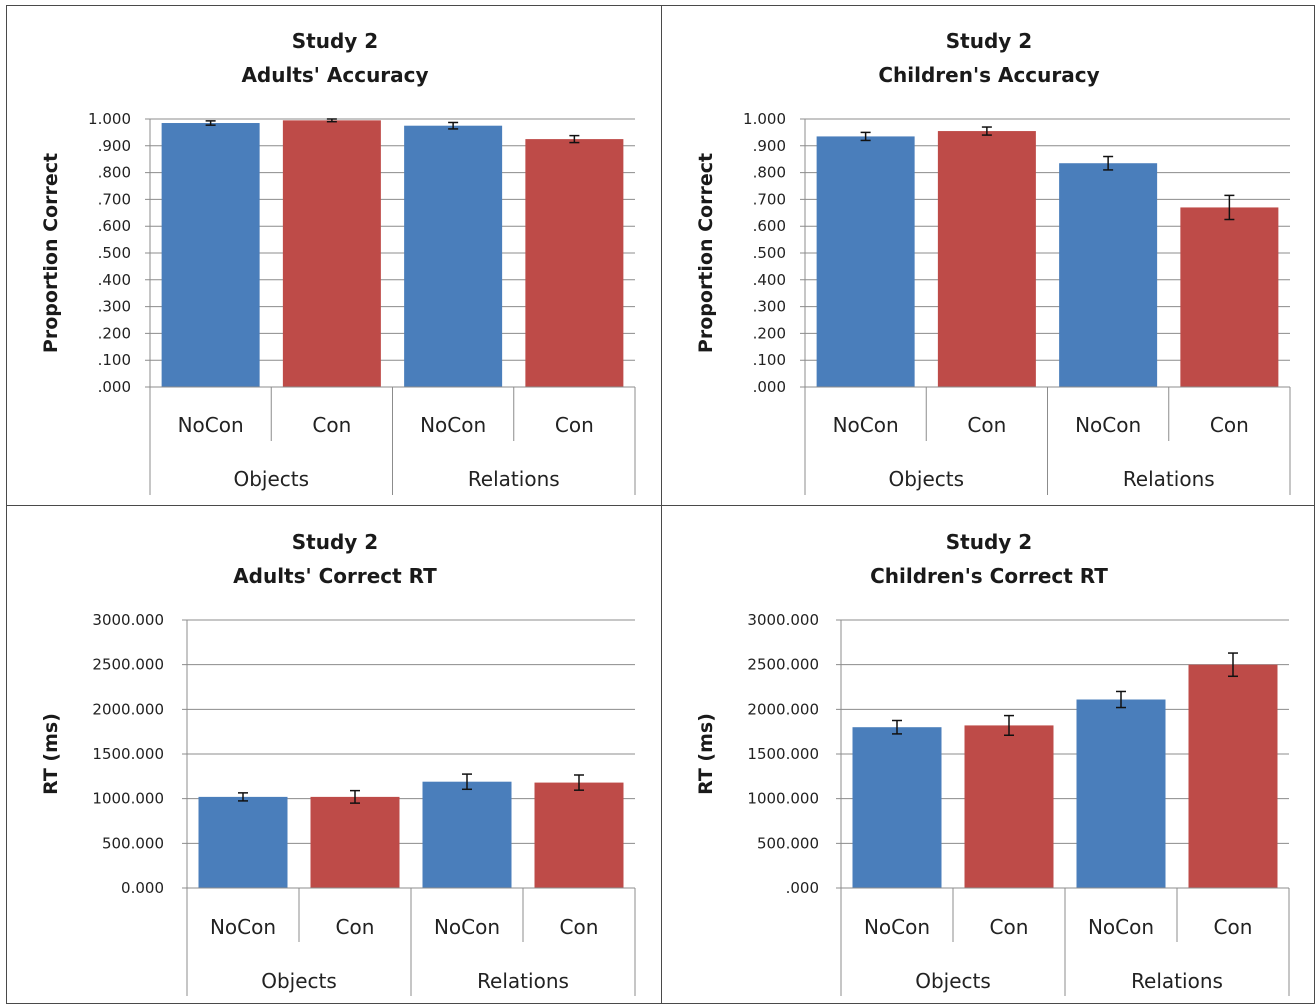  What do you see at coordinates (988, 75) in the screenshot?
I see `chart-subtitle: Children's Accuracy` at bounding box center [988, 75].